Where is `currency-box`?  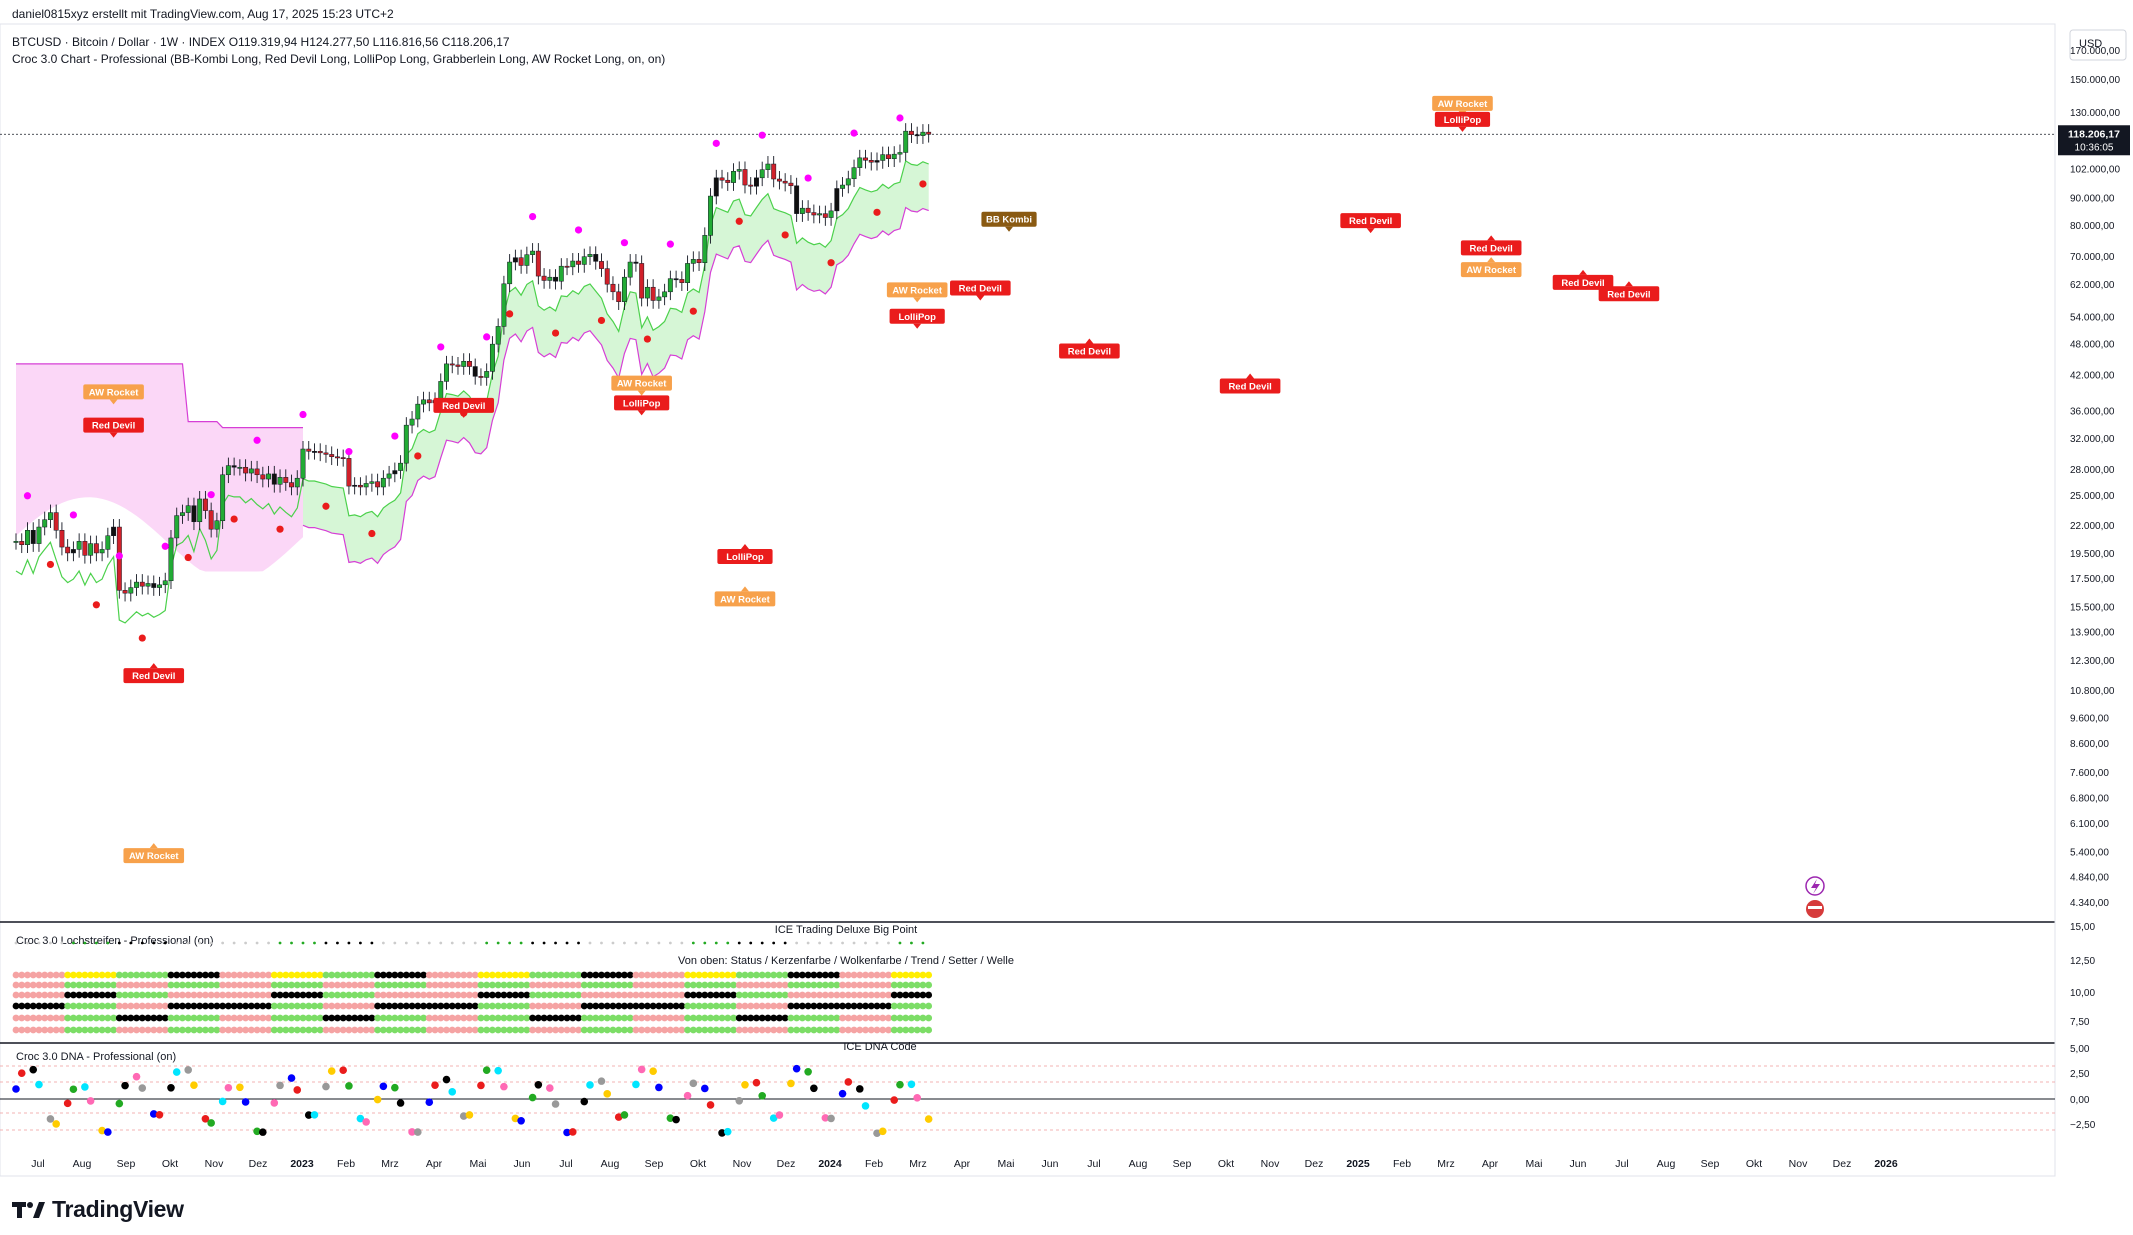 currency-box is located at coordinates (2098, 45).